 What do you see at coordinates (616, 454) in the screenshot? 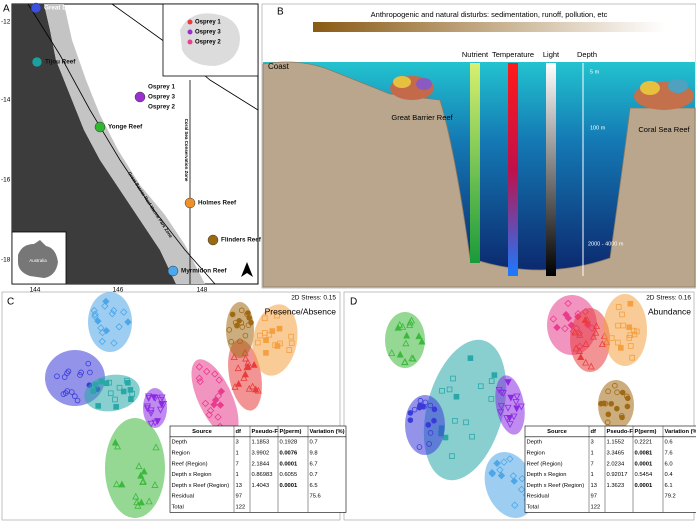
I see `table-cell: 3.3465` at bounding box center [616, 454].